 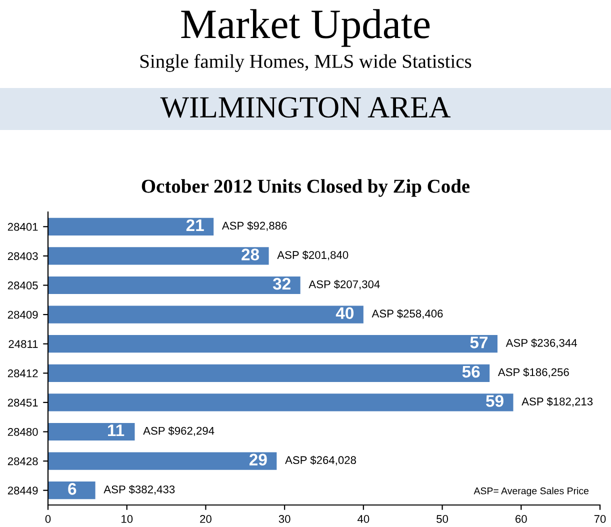 I want to click on x-tick-label: 60, so click(x=521, y=519).